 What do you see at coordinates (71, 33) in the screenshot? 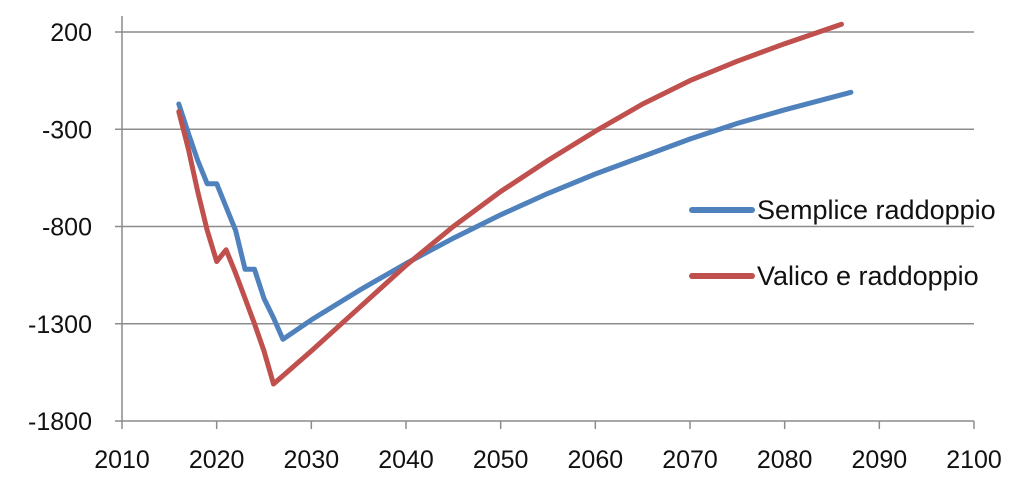
I see `y-tick-label: 200` at bounding box center [71, 33].